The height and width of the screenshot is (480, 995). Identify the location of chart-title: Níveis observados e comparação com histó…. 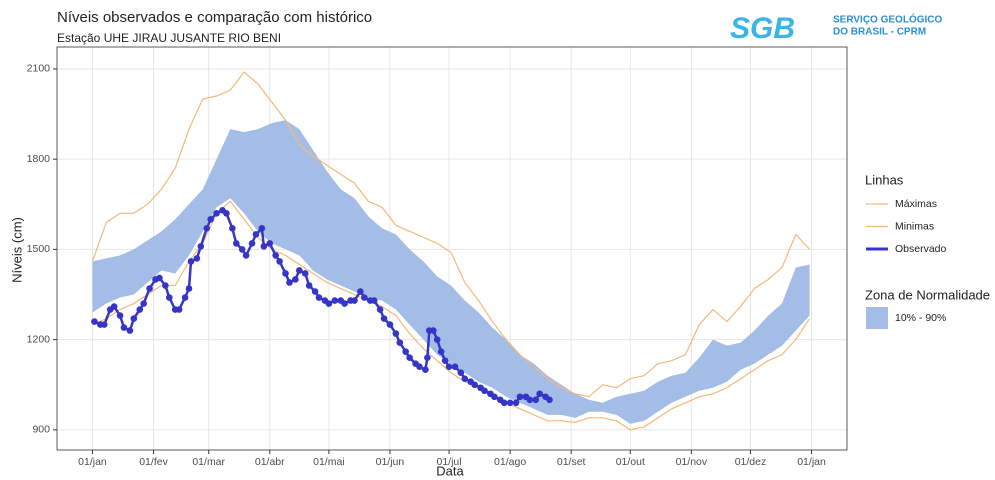
(214, 17).